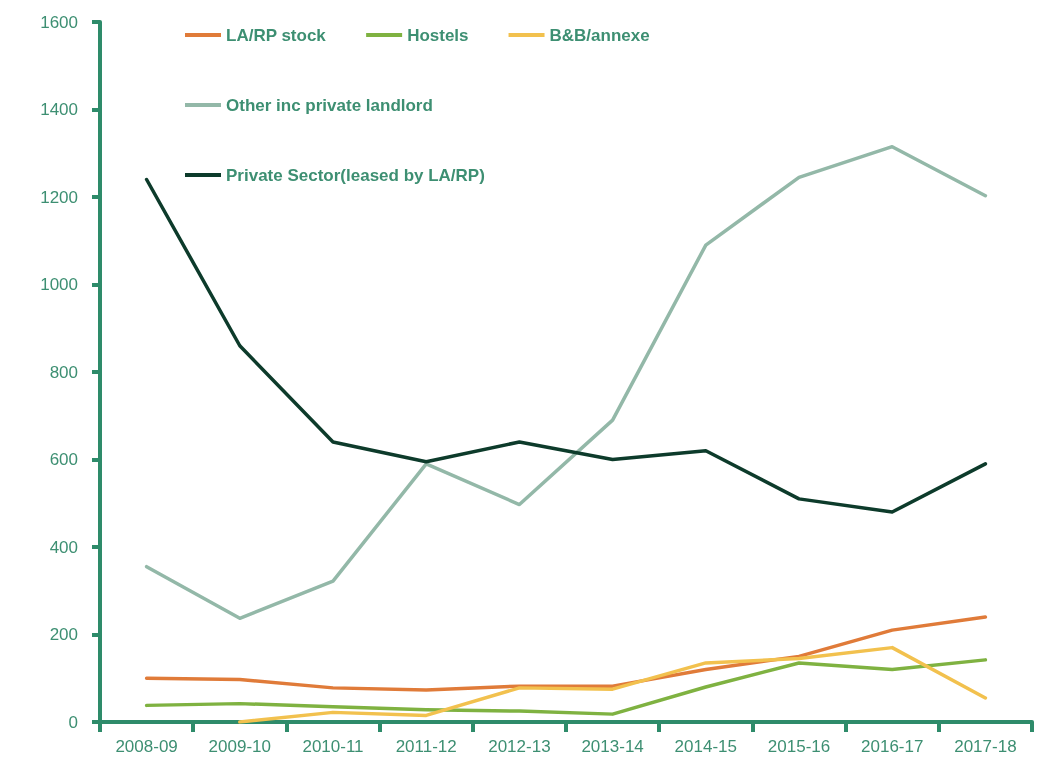  I want to click on x-tick-label: 2013-14, so click(612, 746).